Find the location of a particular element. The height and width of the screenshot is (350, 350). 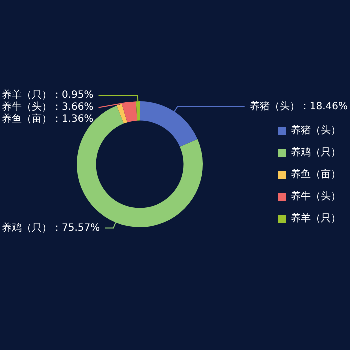

category-label: 养鸡（只）：75.57% is located at coordinates (51, 228).